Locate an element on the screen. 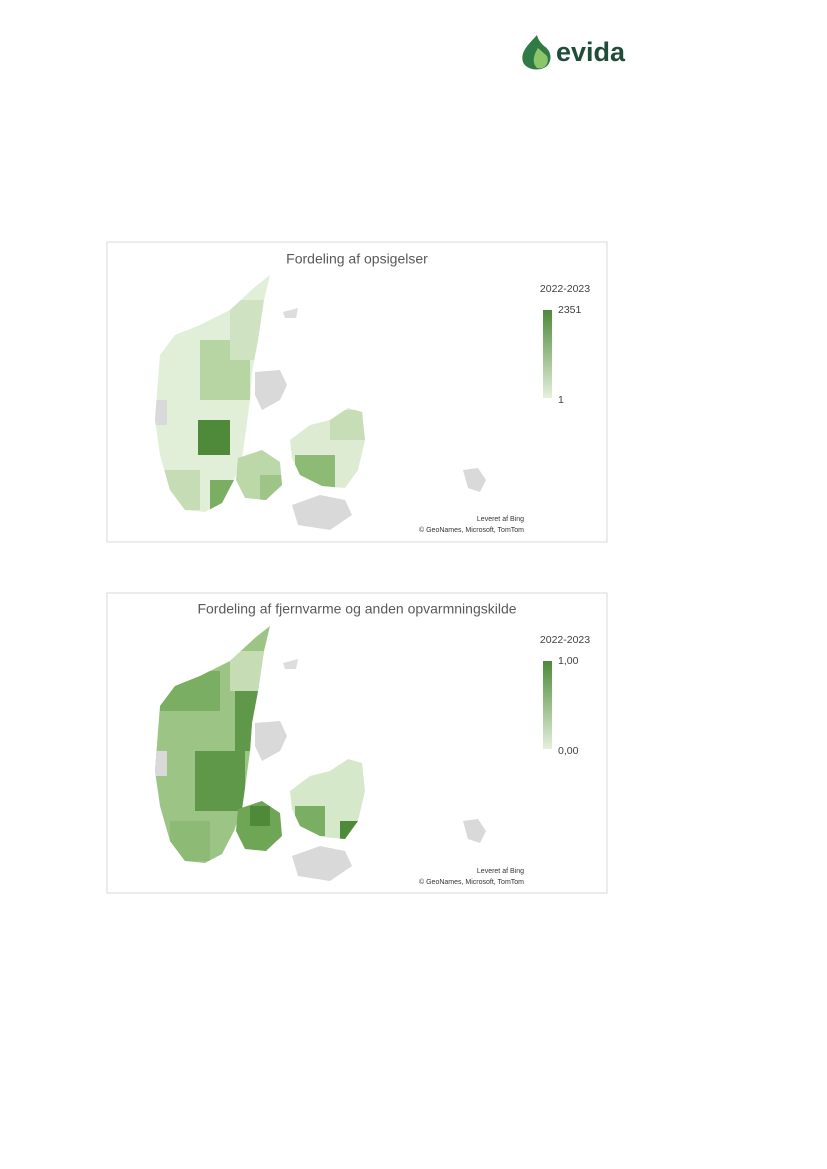 This screenshot has width=827, height=1169. legend-min: 0,00 is located at coordinates (568, 751).